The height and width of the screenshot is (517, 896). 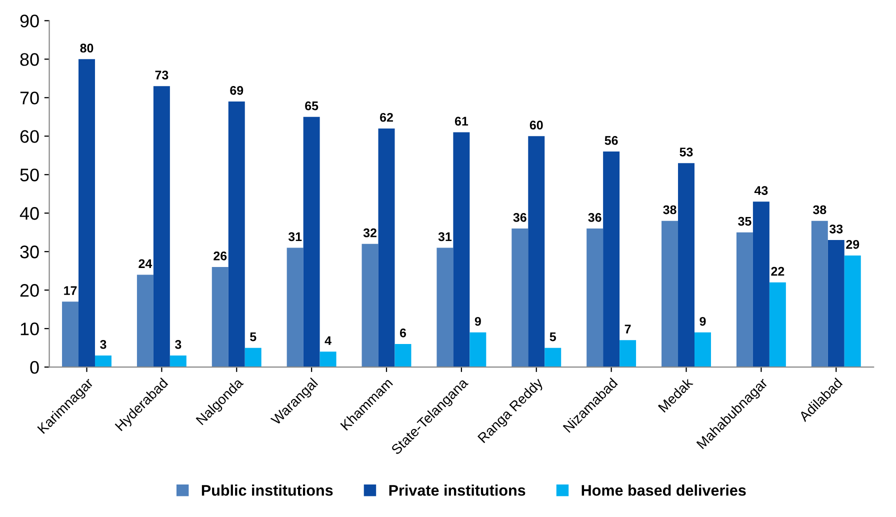 I want to click on data-label: 69, so click(x=237, y=90).